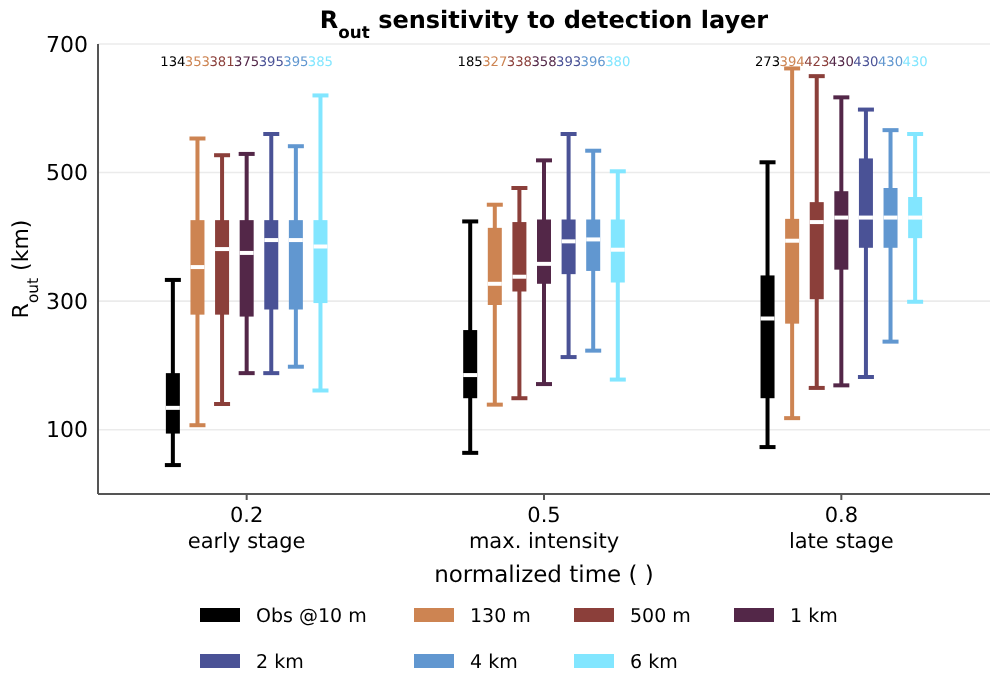 The image size is (1000, 682). I want to click on legend-label: Obs @10 m, so click(311, 617).